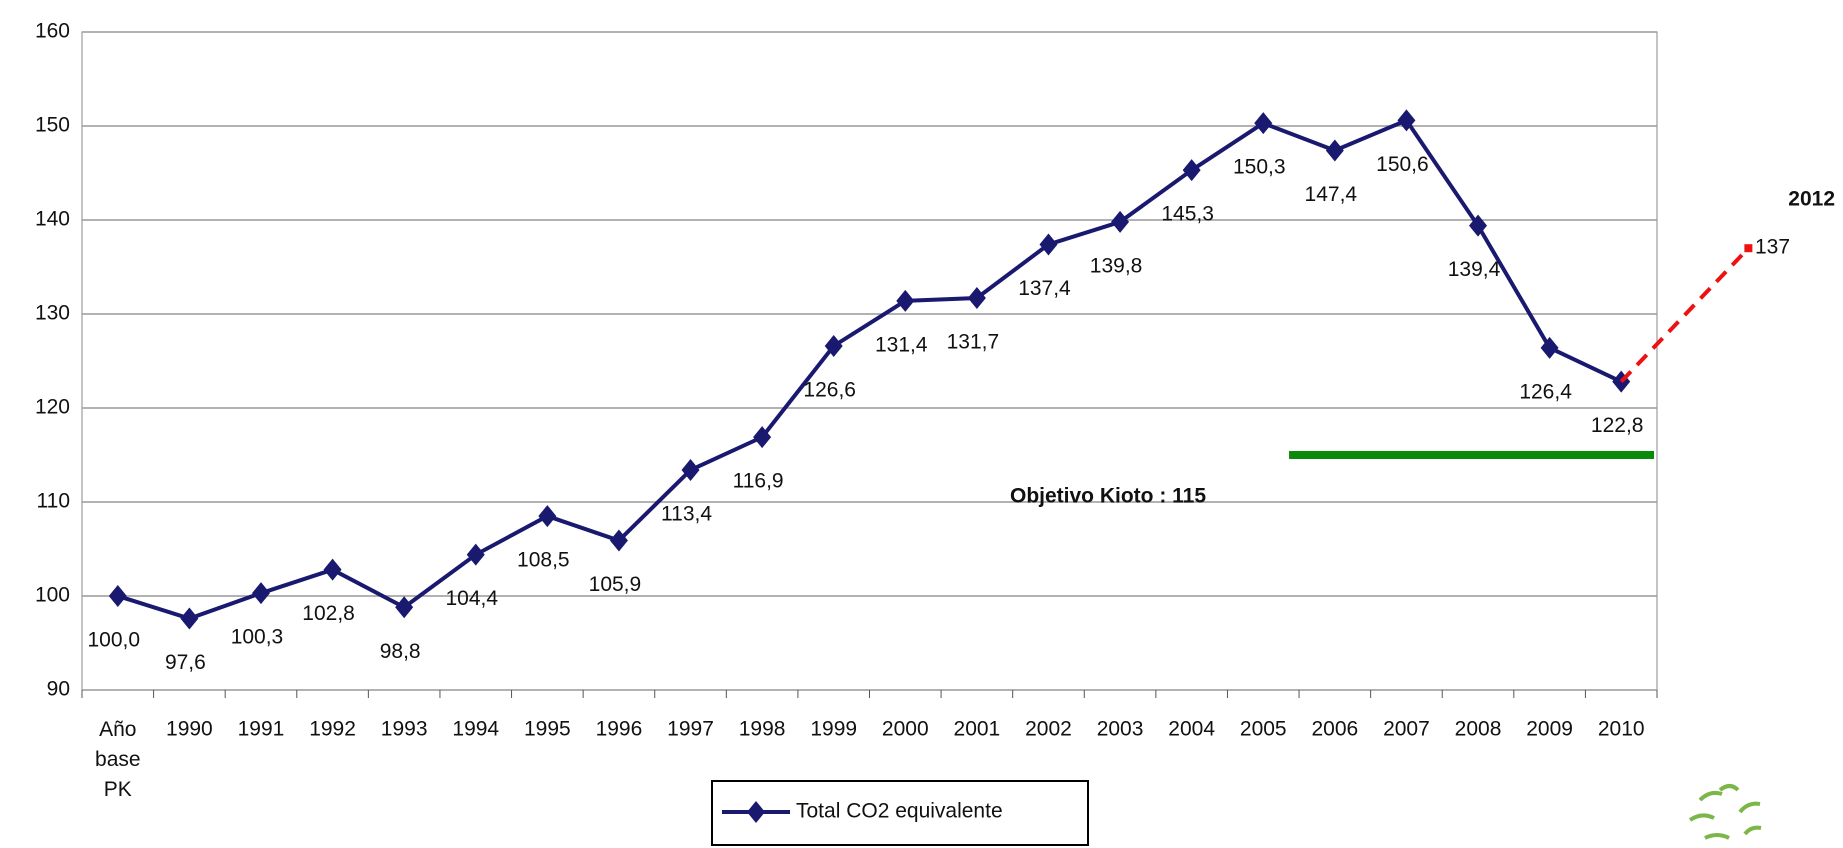 The height and width of the screenshot is (848, 1843). Describe the element at coordinates (257, 637) in the screenshot. I see `data-label: 100,3` at that location.